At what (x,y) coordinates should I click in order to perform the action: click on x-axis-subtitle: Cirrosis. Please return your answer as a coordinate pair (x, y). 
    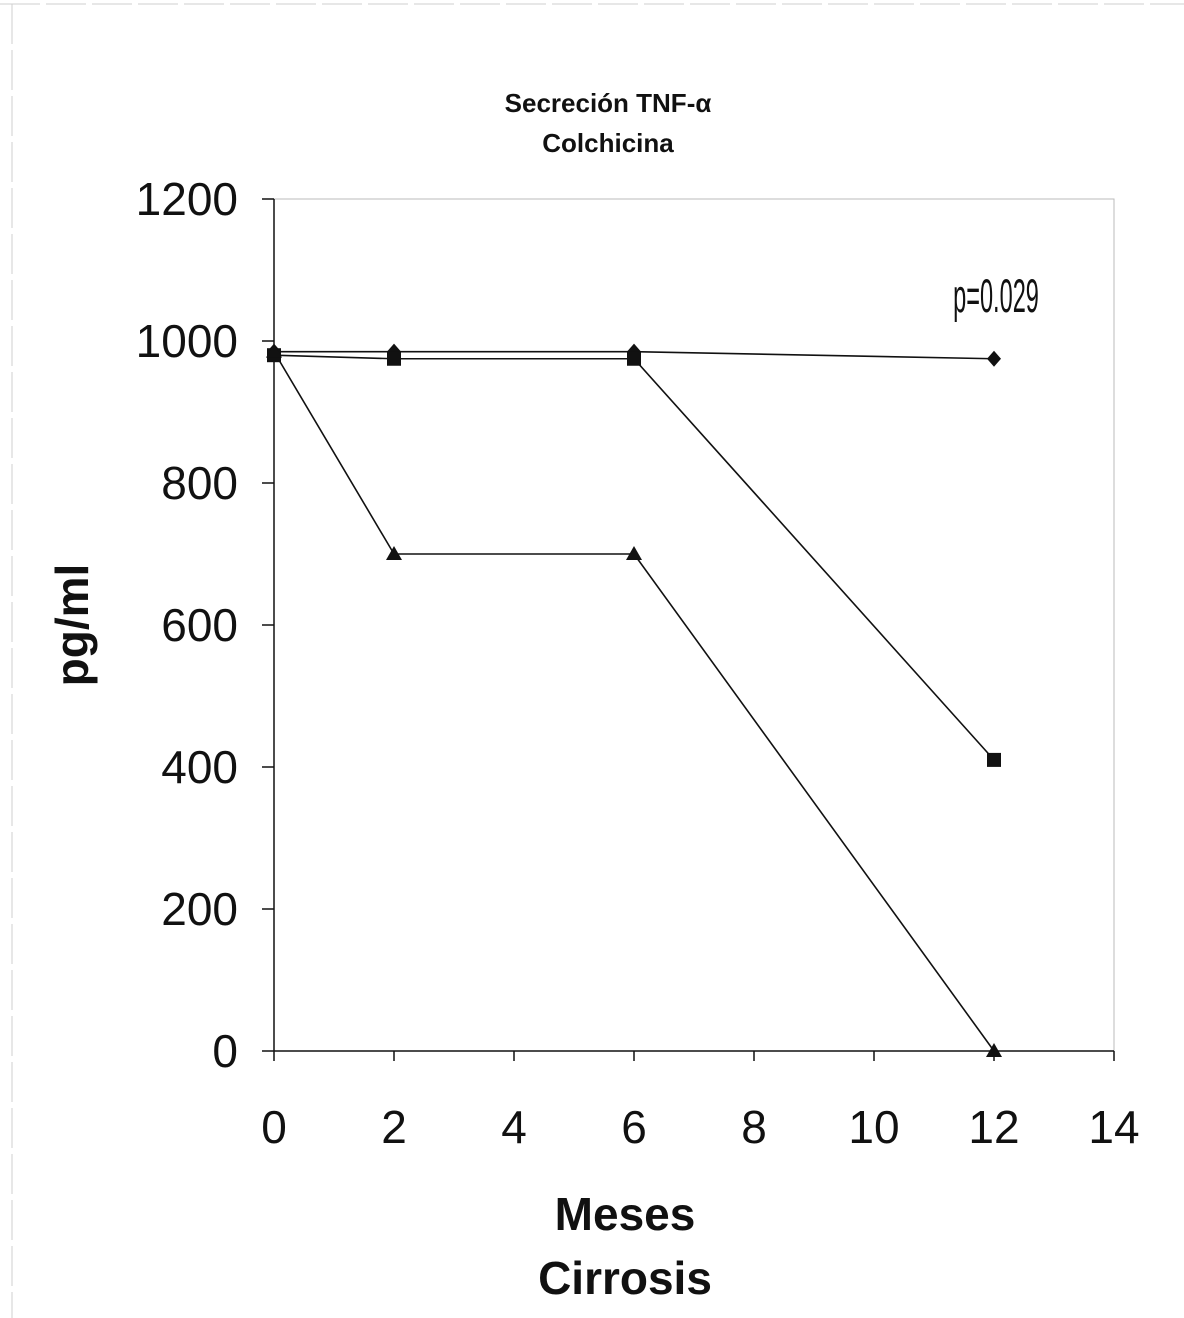
    Looking at the image, I should click on (625, 1278).